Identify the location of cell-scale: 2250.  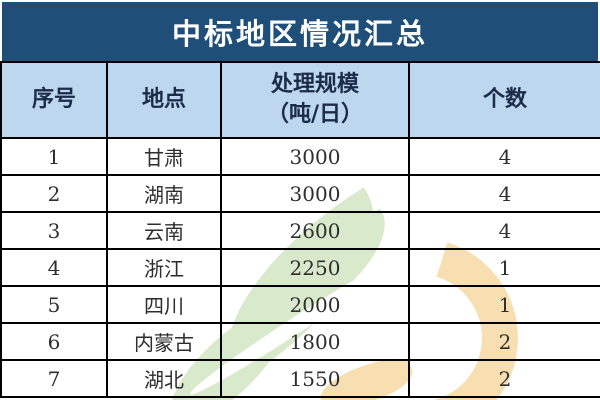
(315, 267).